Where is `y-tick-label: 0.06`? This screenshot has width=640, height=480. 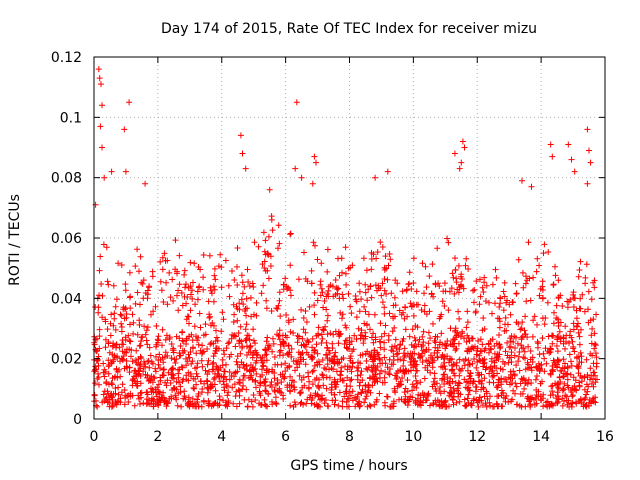 y-tick-label: 0.06 is located at coordinates (66, 239).